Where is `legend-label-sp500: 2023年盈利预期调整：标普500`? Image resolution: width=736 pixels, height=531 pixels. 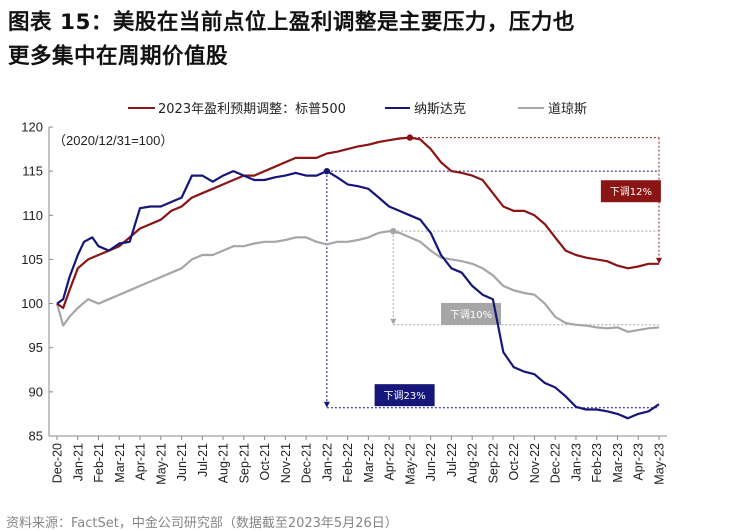 legend-label-sp500: 2023年盈利预期调整：标普500 is located at coordinates (252, 109).